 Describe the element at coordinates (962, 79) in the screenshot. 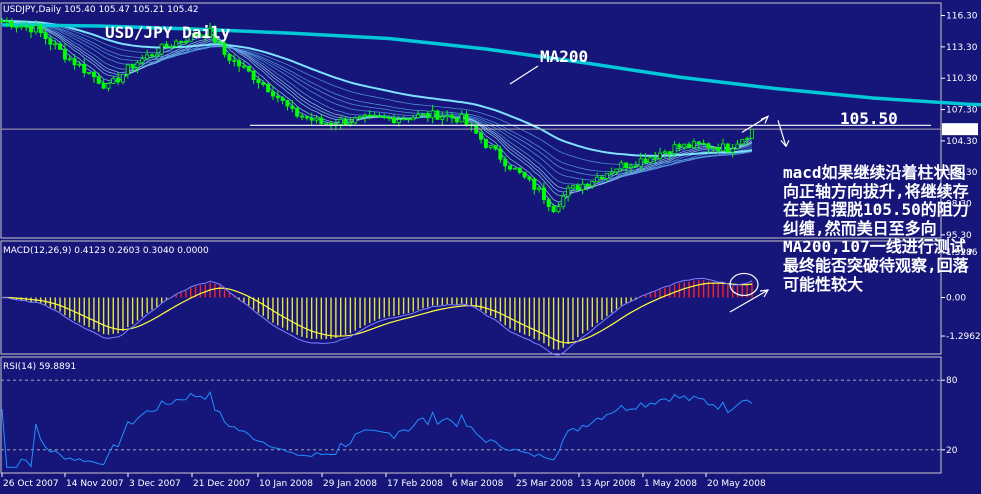

I see `price-tick-label: 110.30` at that location.